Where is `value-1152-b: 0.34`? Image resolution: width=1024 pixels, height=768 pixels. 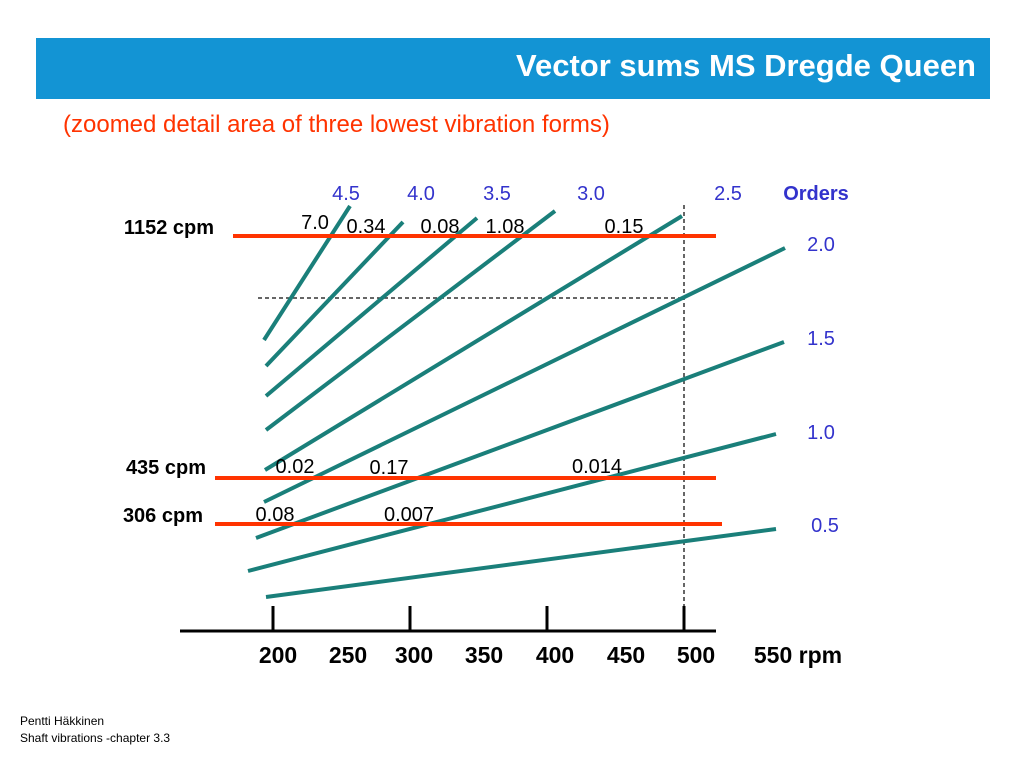 value-1152-b: 0.34 is located at coordinates (366, 227).